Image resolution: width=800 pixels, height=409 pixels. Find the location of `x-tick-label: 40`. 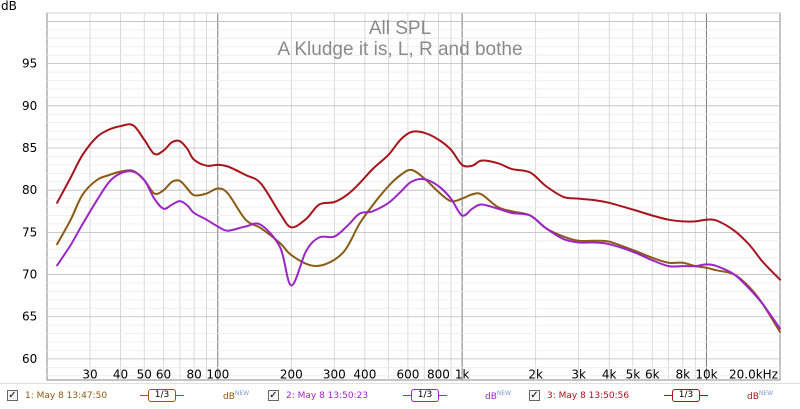

x-tick-label: 40 is located at coordinates (120, 375).